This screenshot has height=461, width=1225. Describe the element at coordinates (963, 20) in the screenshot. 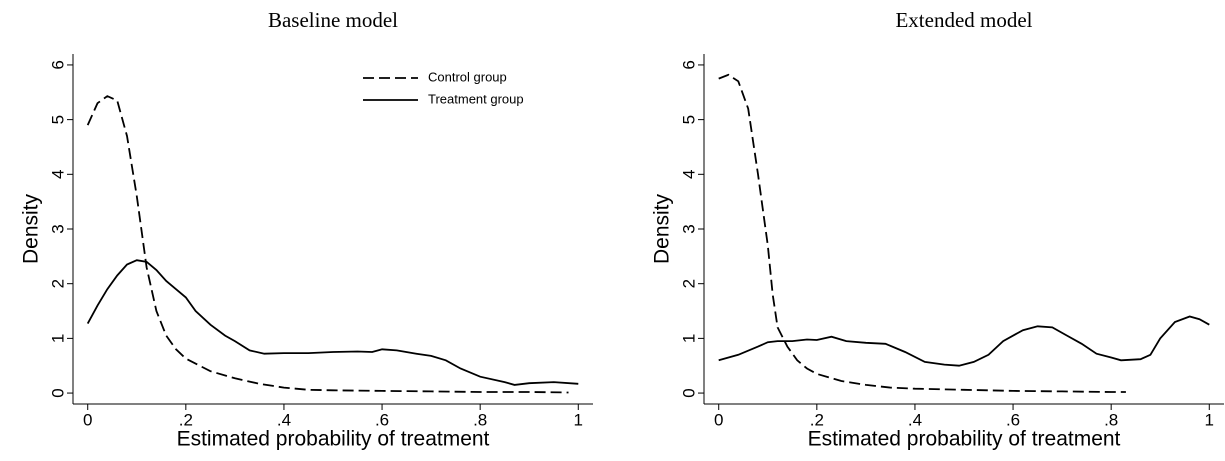

I see `chart-title: Extended model` at that location.